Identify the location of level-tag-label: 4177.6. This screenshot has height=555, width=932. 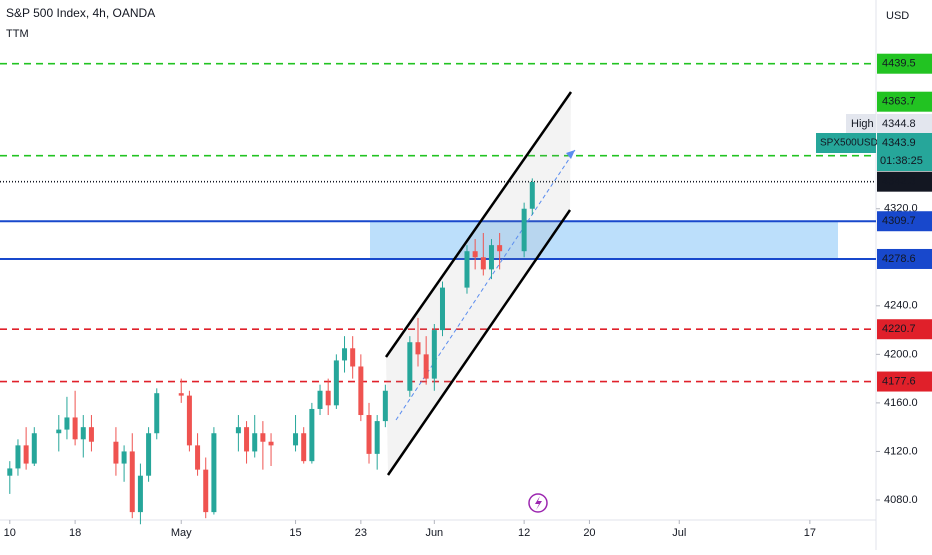
(899, 381).